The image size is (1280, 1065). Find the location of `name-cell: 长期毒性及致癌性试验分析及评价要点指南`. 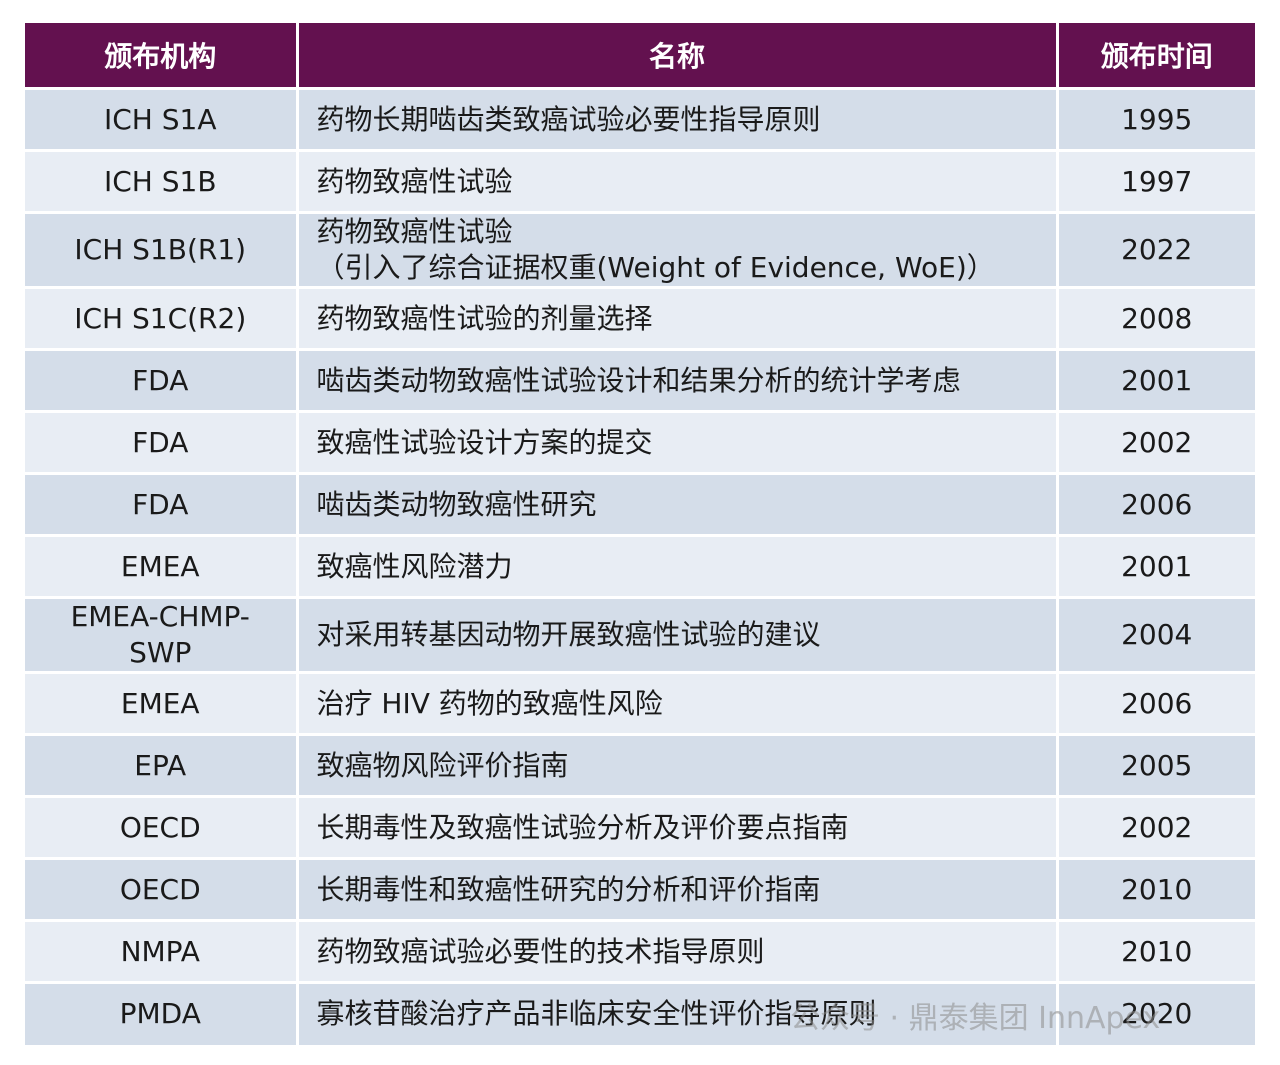

name-cell: 长期毒性及致癌性试验分析及评价要点指南 is located at coordinates (678, 827).